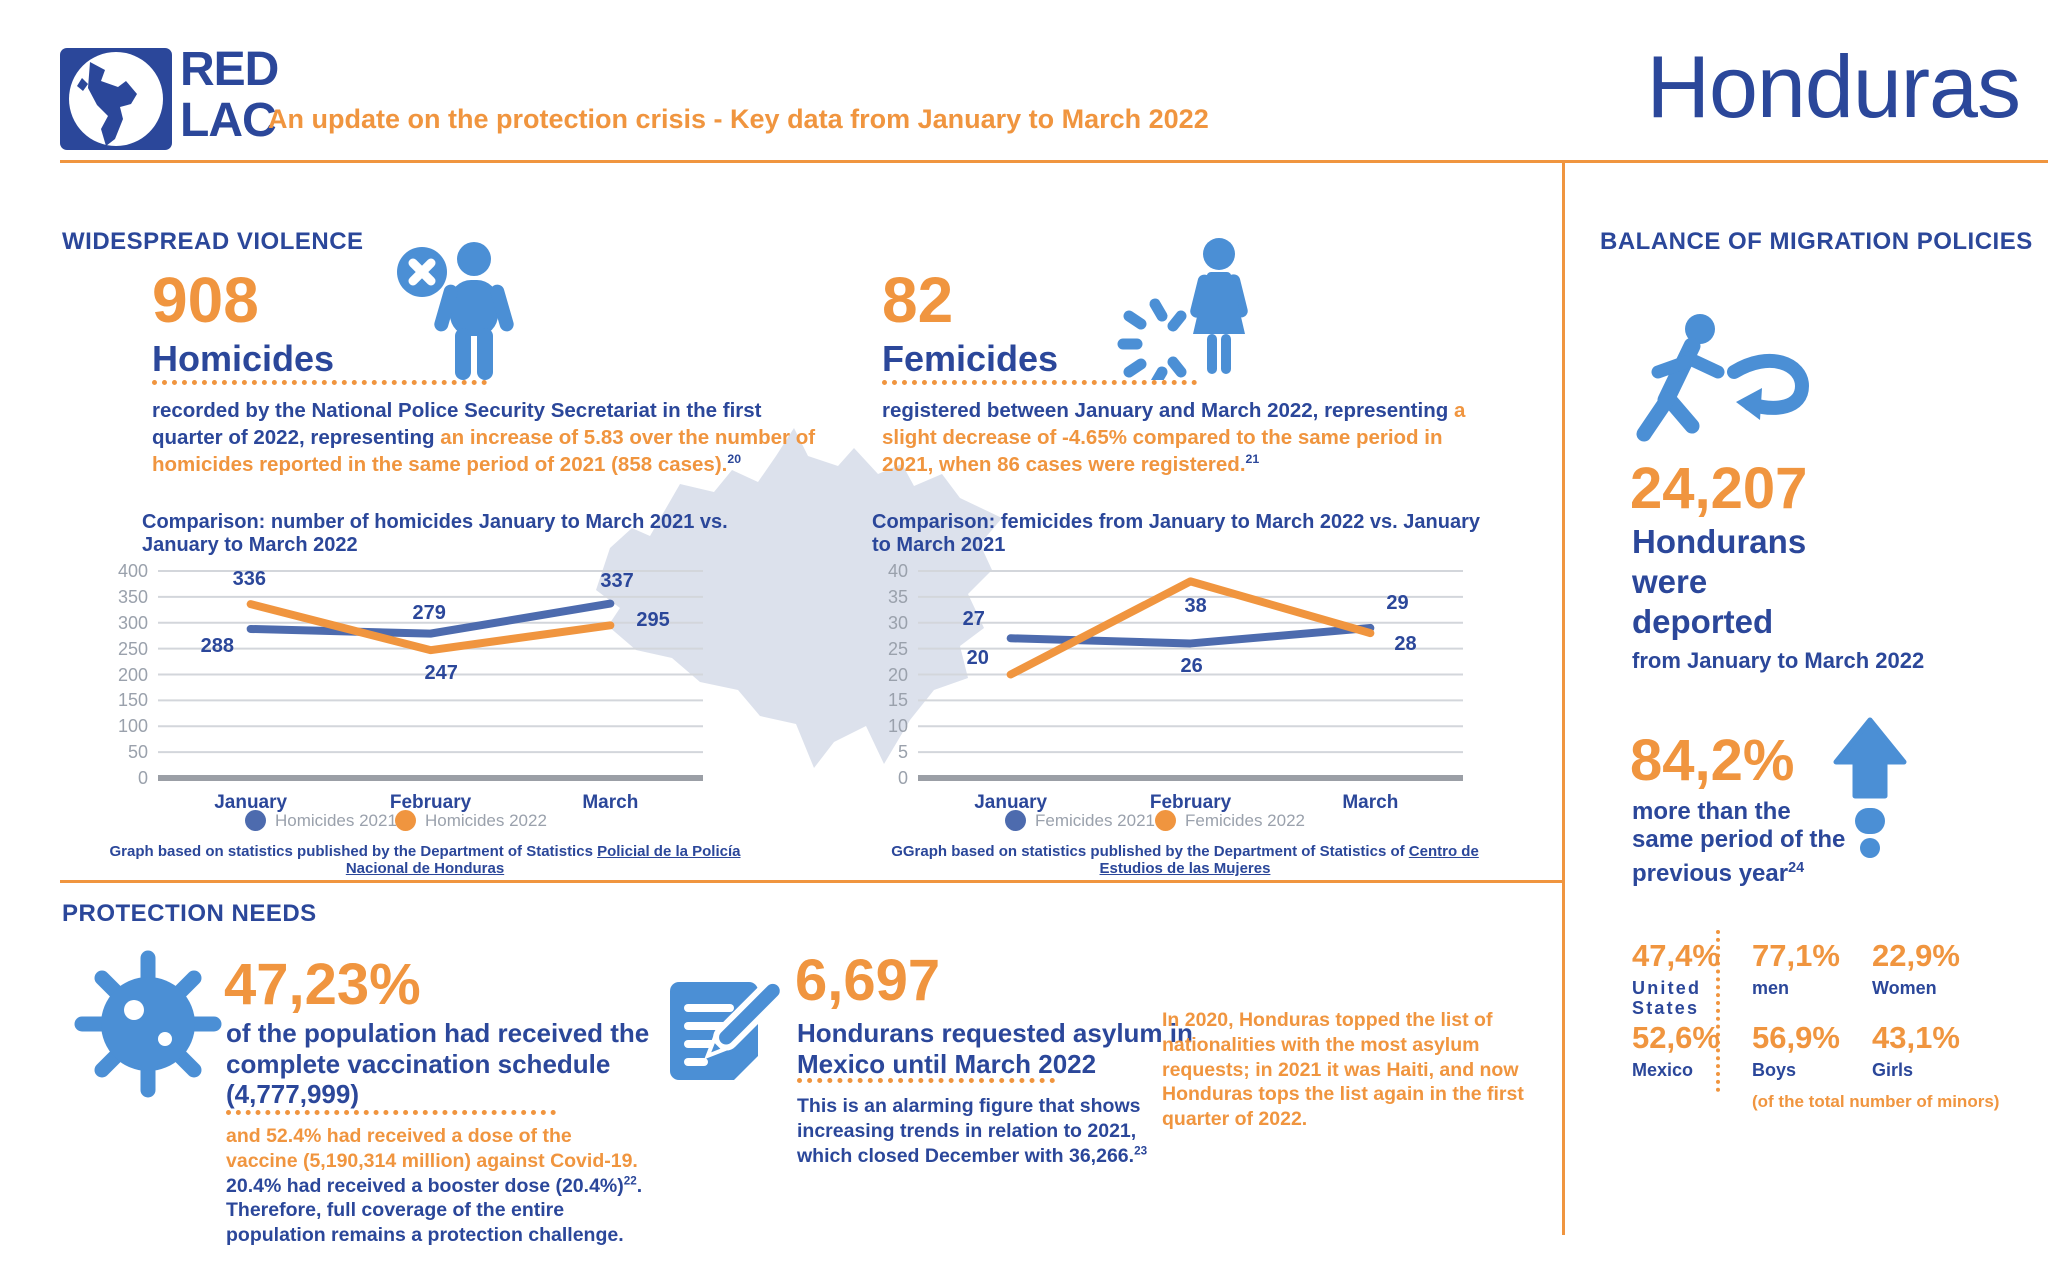 This screenshot has width=2048, height=1274. I want to click on y-tick-label: 25, so click(897, 648).